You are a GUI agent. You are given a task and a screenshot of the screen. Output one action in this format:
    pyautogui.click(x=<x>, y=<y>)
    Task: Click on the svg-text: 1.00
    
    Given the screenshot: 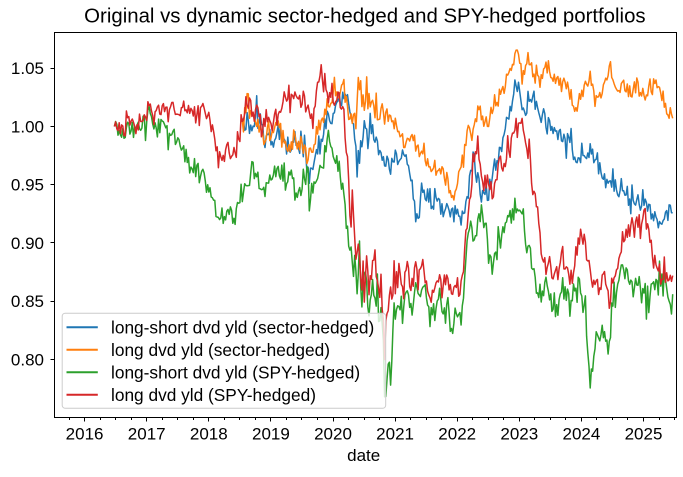 What is the action you would take?
    pyautogui.click(x=27, y=126)
    